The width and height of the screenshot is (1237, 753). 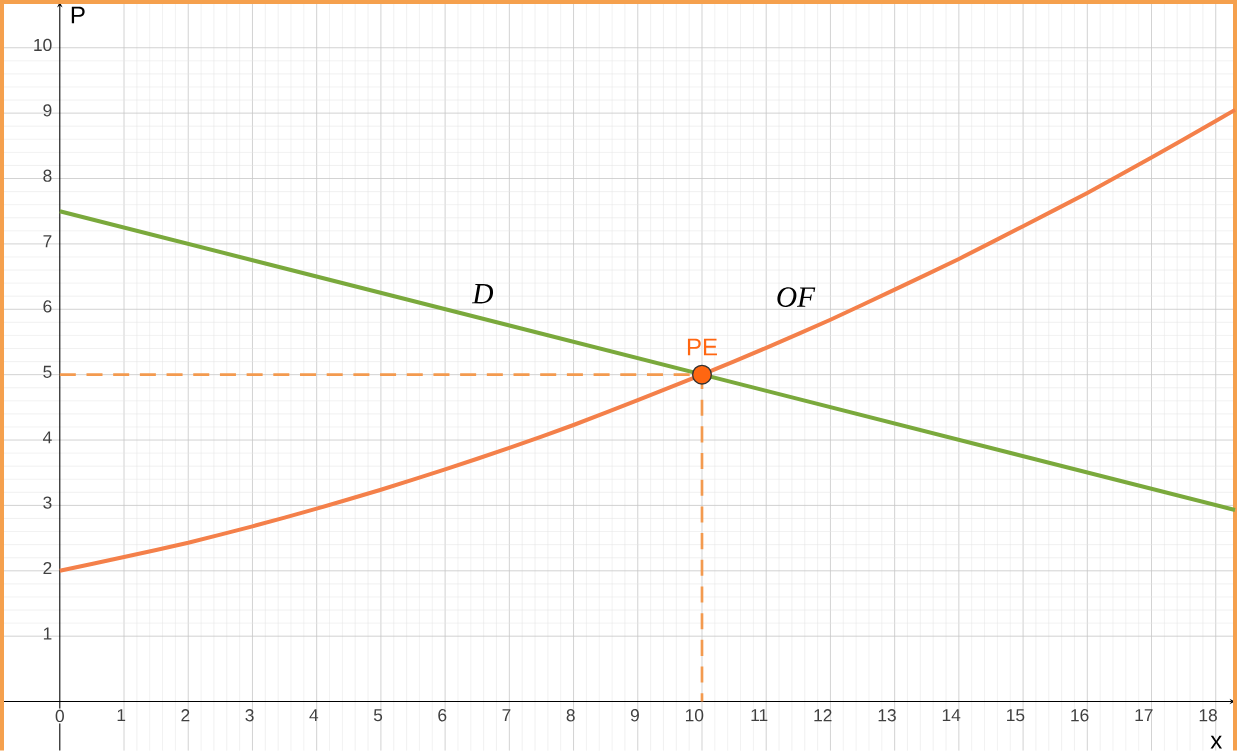 What do you see at coordinates (951, 715) in the screenshot?
I see `x-tick-label: 14` at bounding box center [951, 715].